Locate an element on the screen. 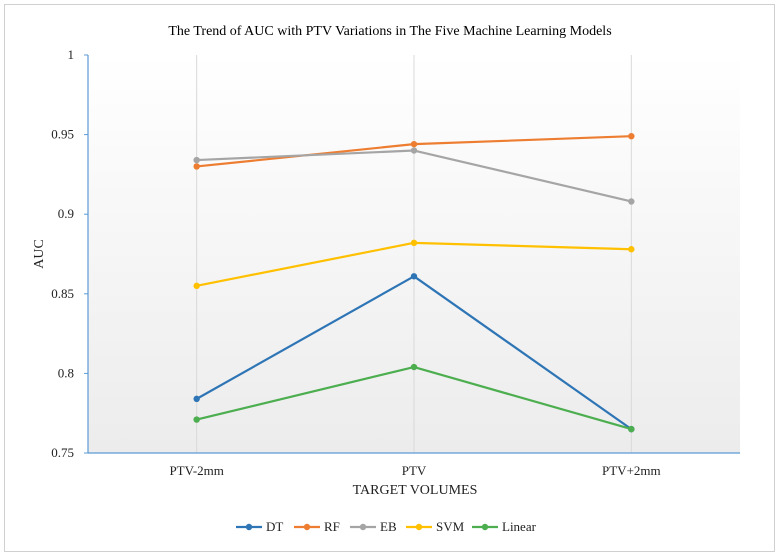  legend-label: SVM is located at coordinates (450, 526).